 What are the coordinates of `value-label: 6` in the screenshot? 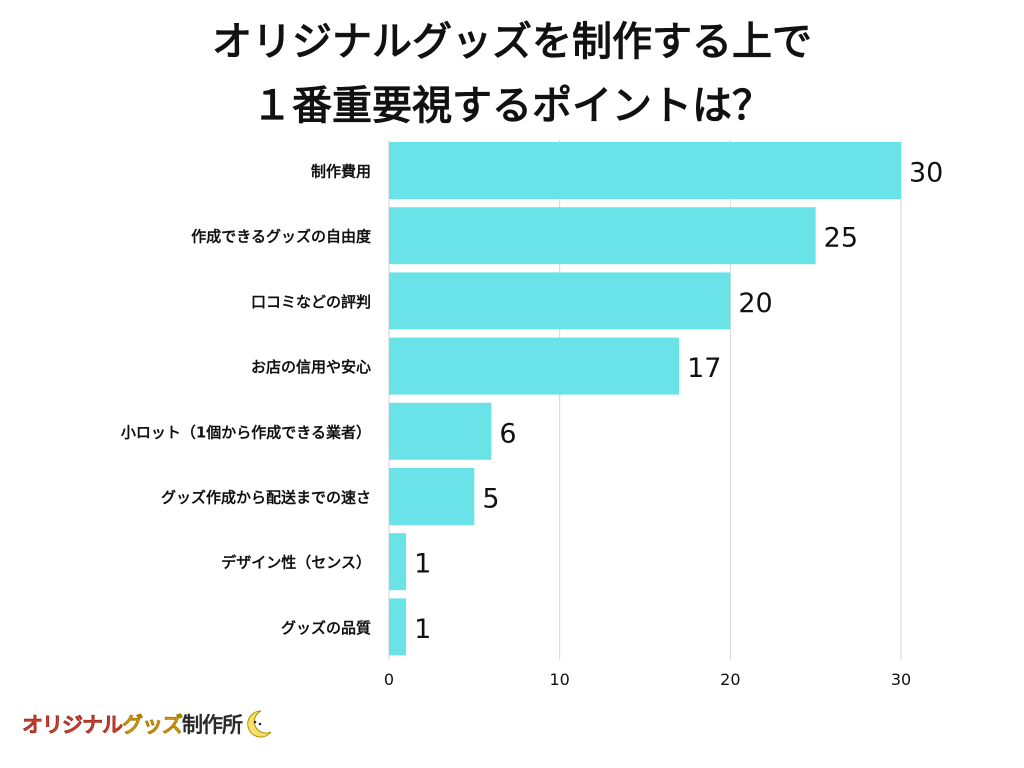 It's located at (507, 433).